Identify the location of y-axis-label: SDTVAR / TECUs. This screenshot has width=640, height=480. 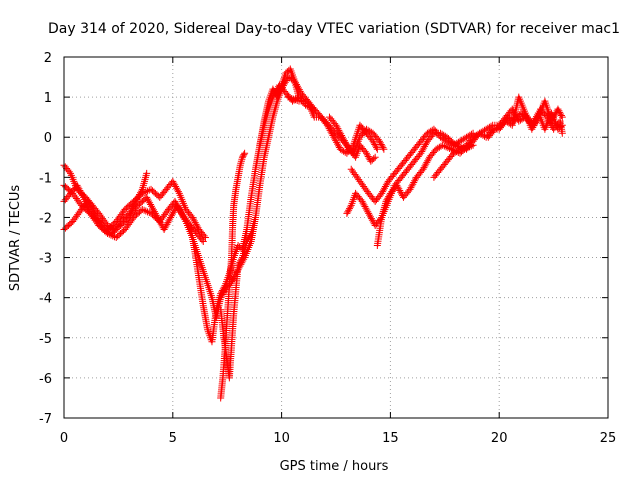
(15, 238).